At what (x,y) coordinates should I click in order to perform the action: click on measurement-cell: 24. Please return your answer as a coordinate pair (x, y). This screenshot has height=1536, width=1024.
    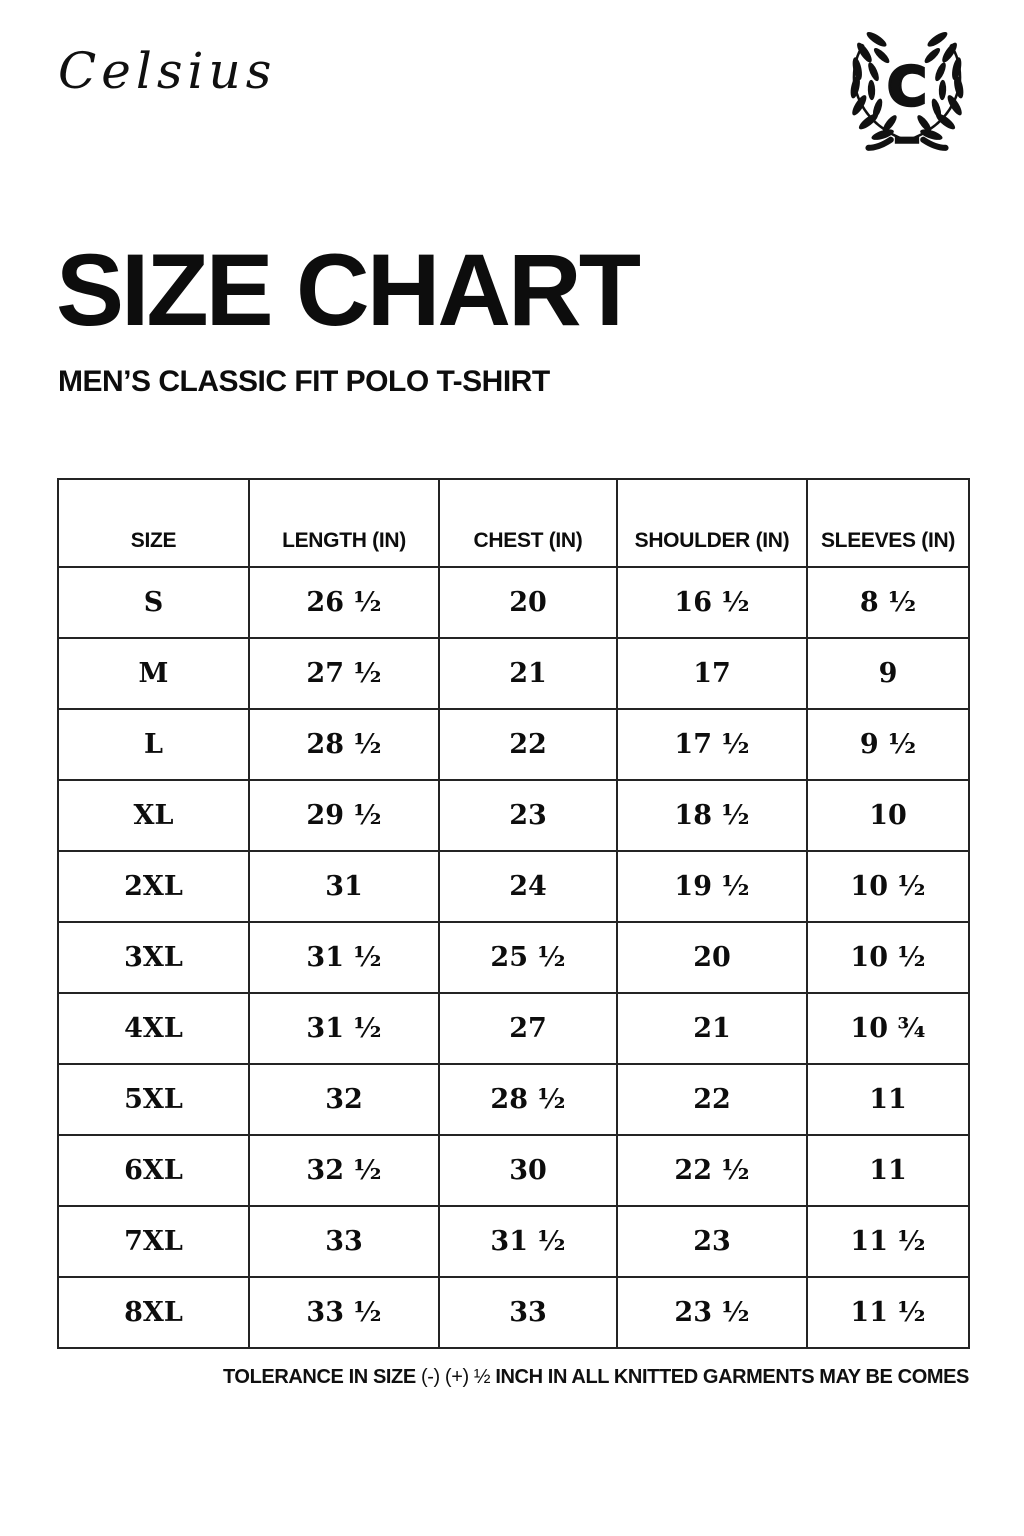
    Looking at the image, I should click on (528, 886).